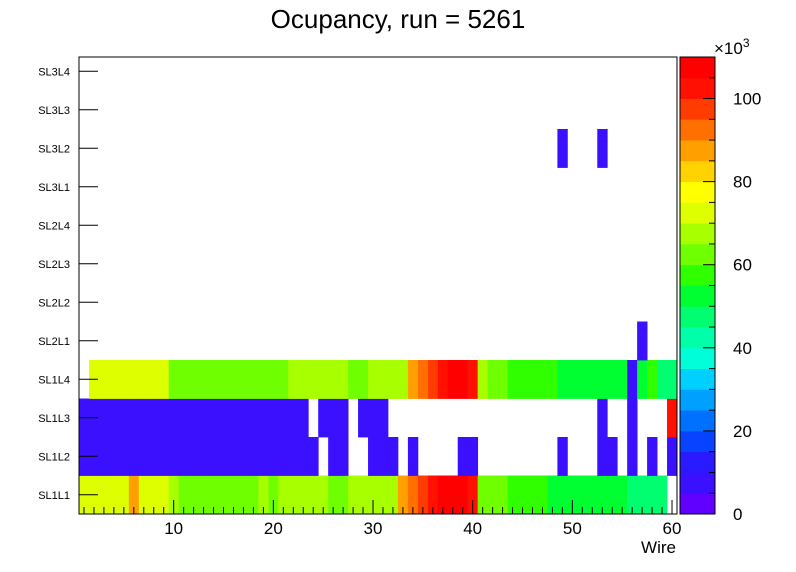 This screenshot has height=572, width=796. What do you see at coordinates (672, 528) in the screenshot?
I see `x-tick-label: 60` at bounding box center [672, 528].